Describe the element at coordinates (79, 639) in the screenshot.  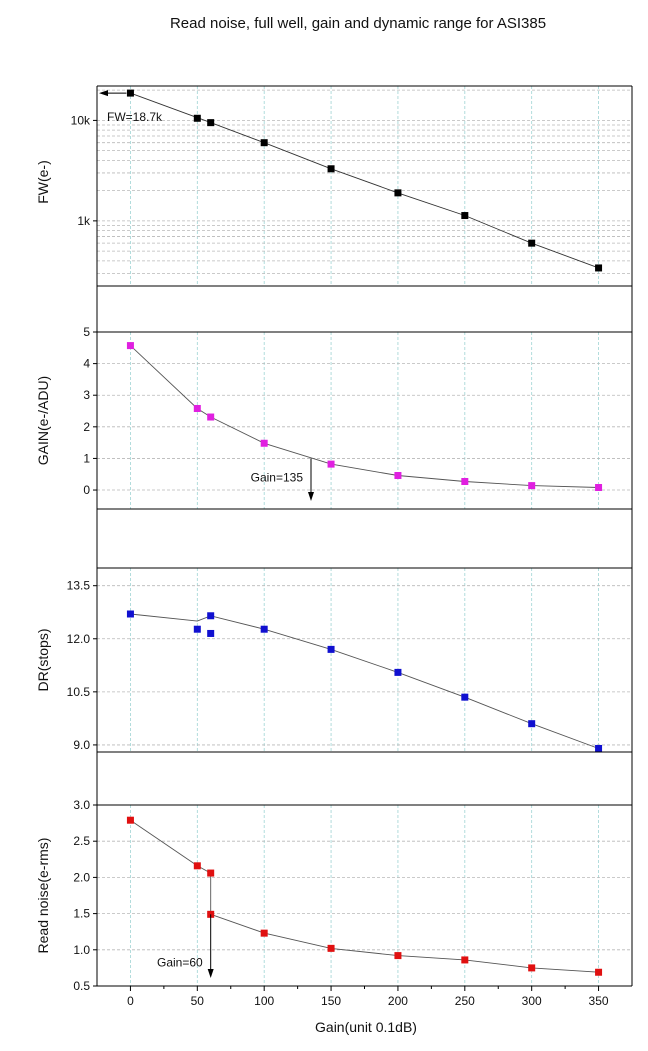
I see `y-tick-label: 12.0` at that location.